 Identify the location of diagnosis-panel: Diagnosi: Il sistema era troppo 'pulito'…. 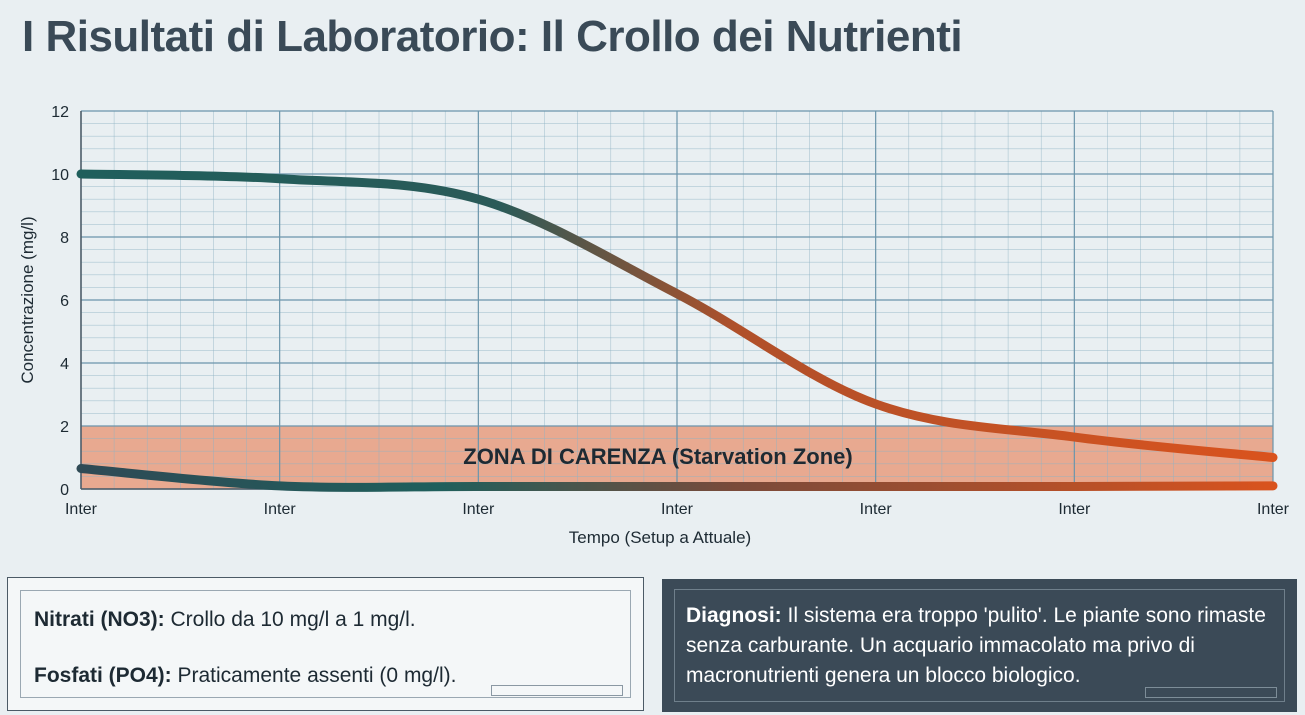
(979, 645).